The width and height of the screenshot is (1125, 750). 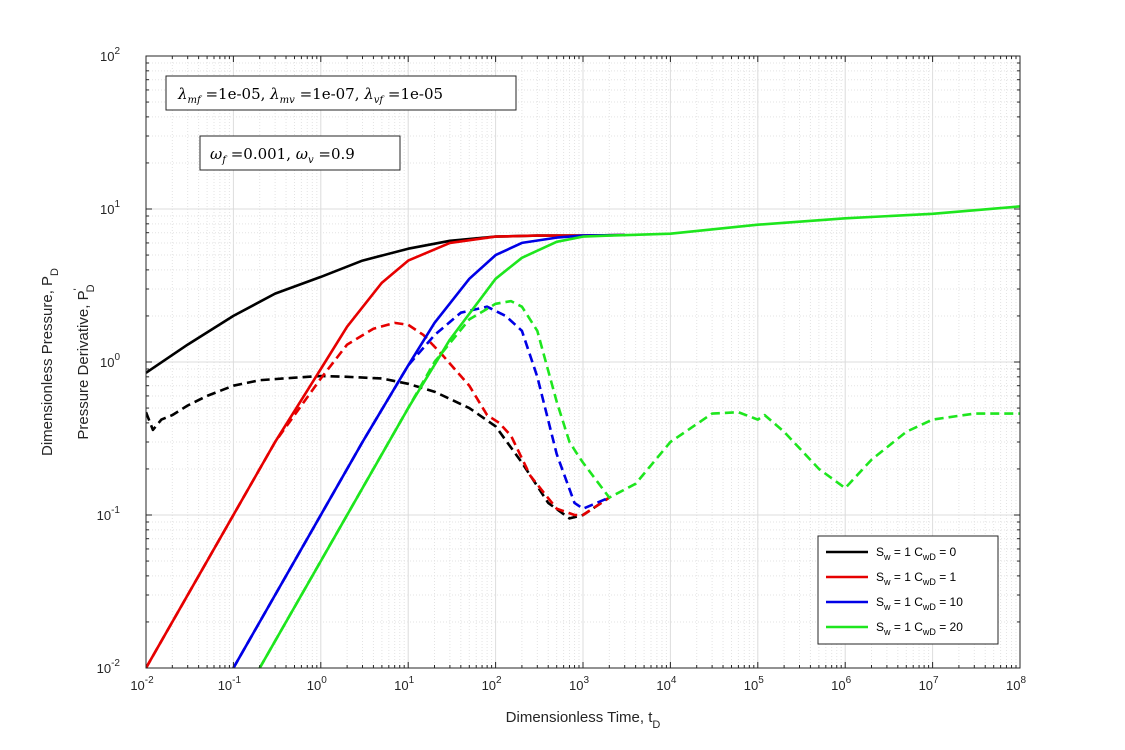 What do you see at coordinates (841, 684) in the screenshot?
I see `x-tick-label: 10⁶` at bounding box center [841, 684].